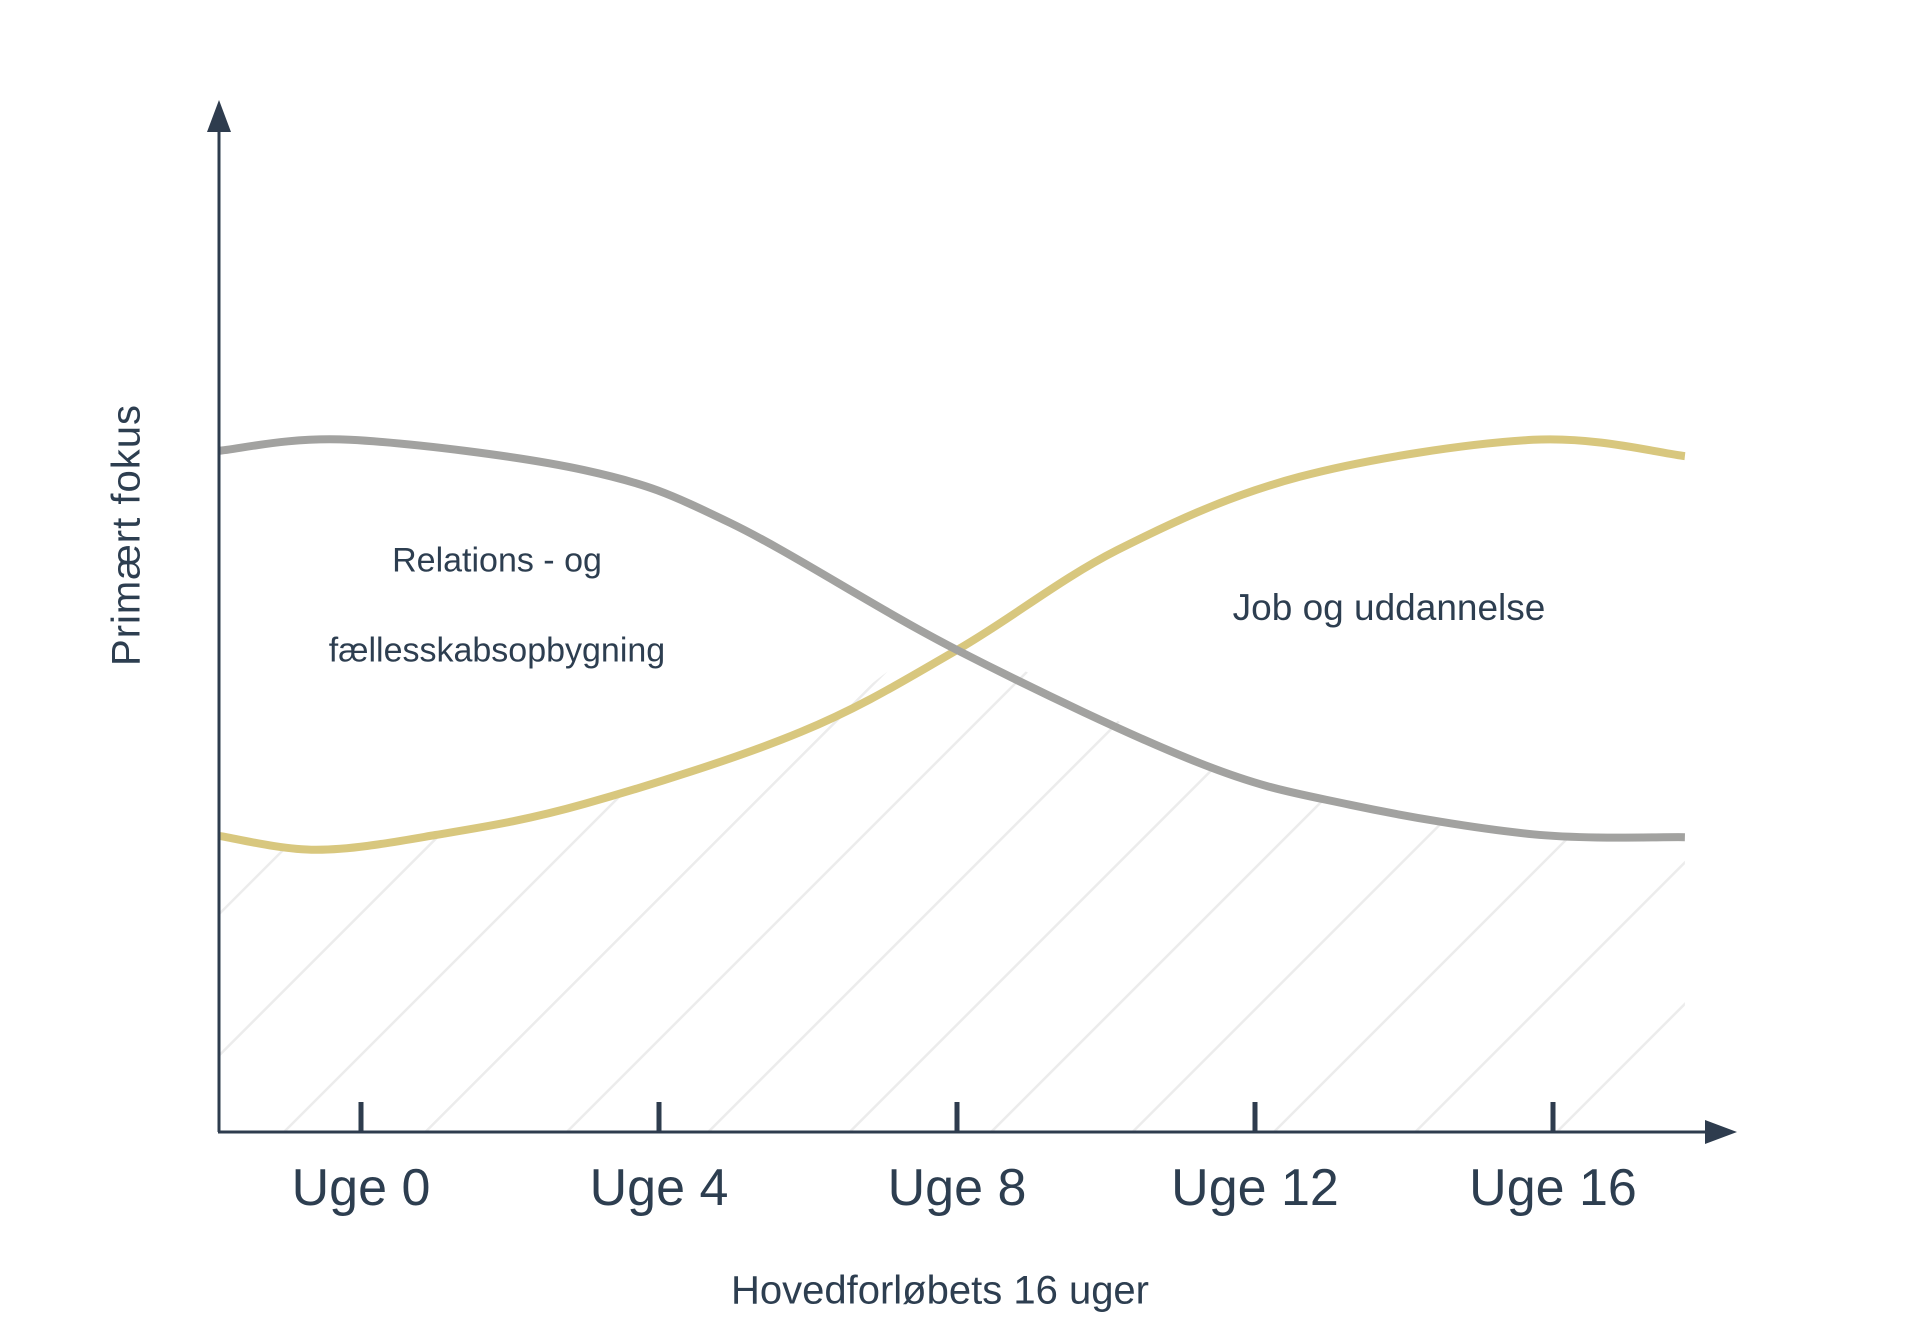 The height and width of the screenshot is (1337, 1920). Describe the element at coordinates (1553, 1188) in the screenshot. I see `x-tick-label-uge-16: Uge 16` at that location.